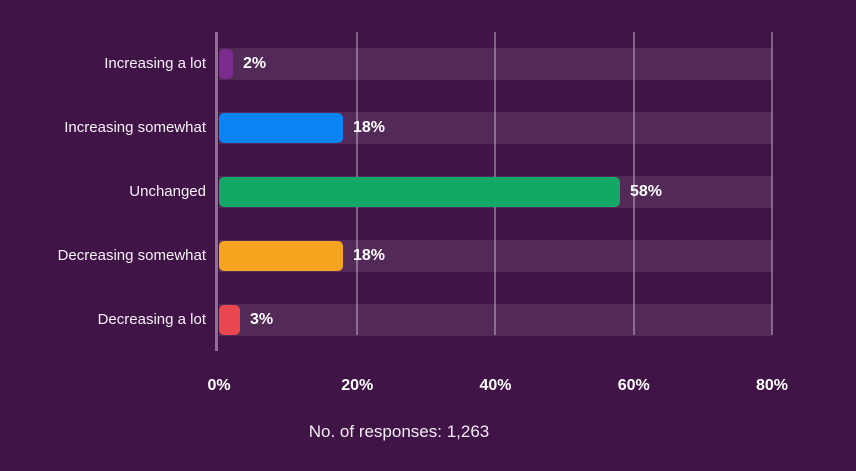  What do you see at coordinates (262, 319) in the screenshot?
I see `value-label: 3%` at bounding box center [262, 319].